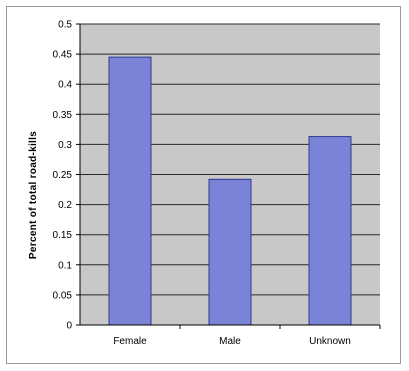 The width and height of the screenshot is (409, 371). I want to click on y-tick-label: 0.3, so click(65, 145).